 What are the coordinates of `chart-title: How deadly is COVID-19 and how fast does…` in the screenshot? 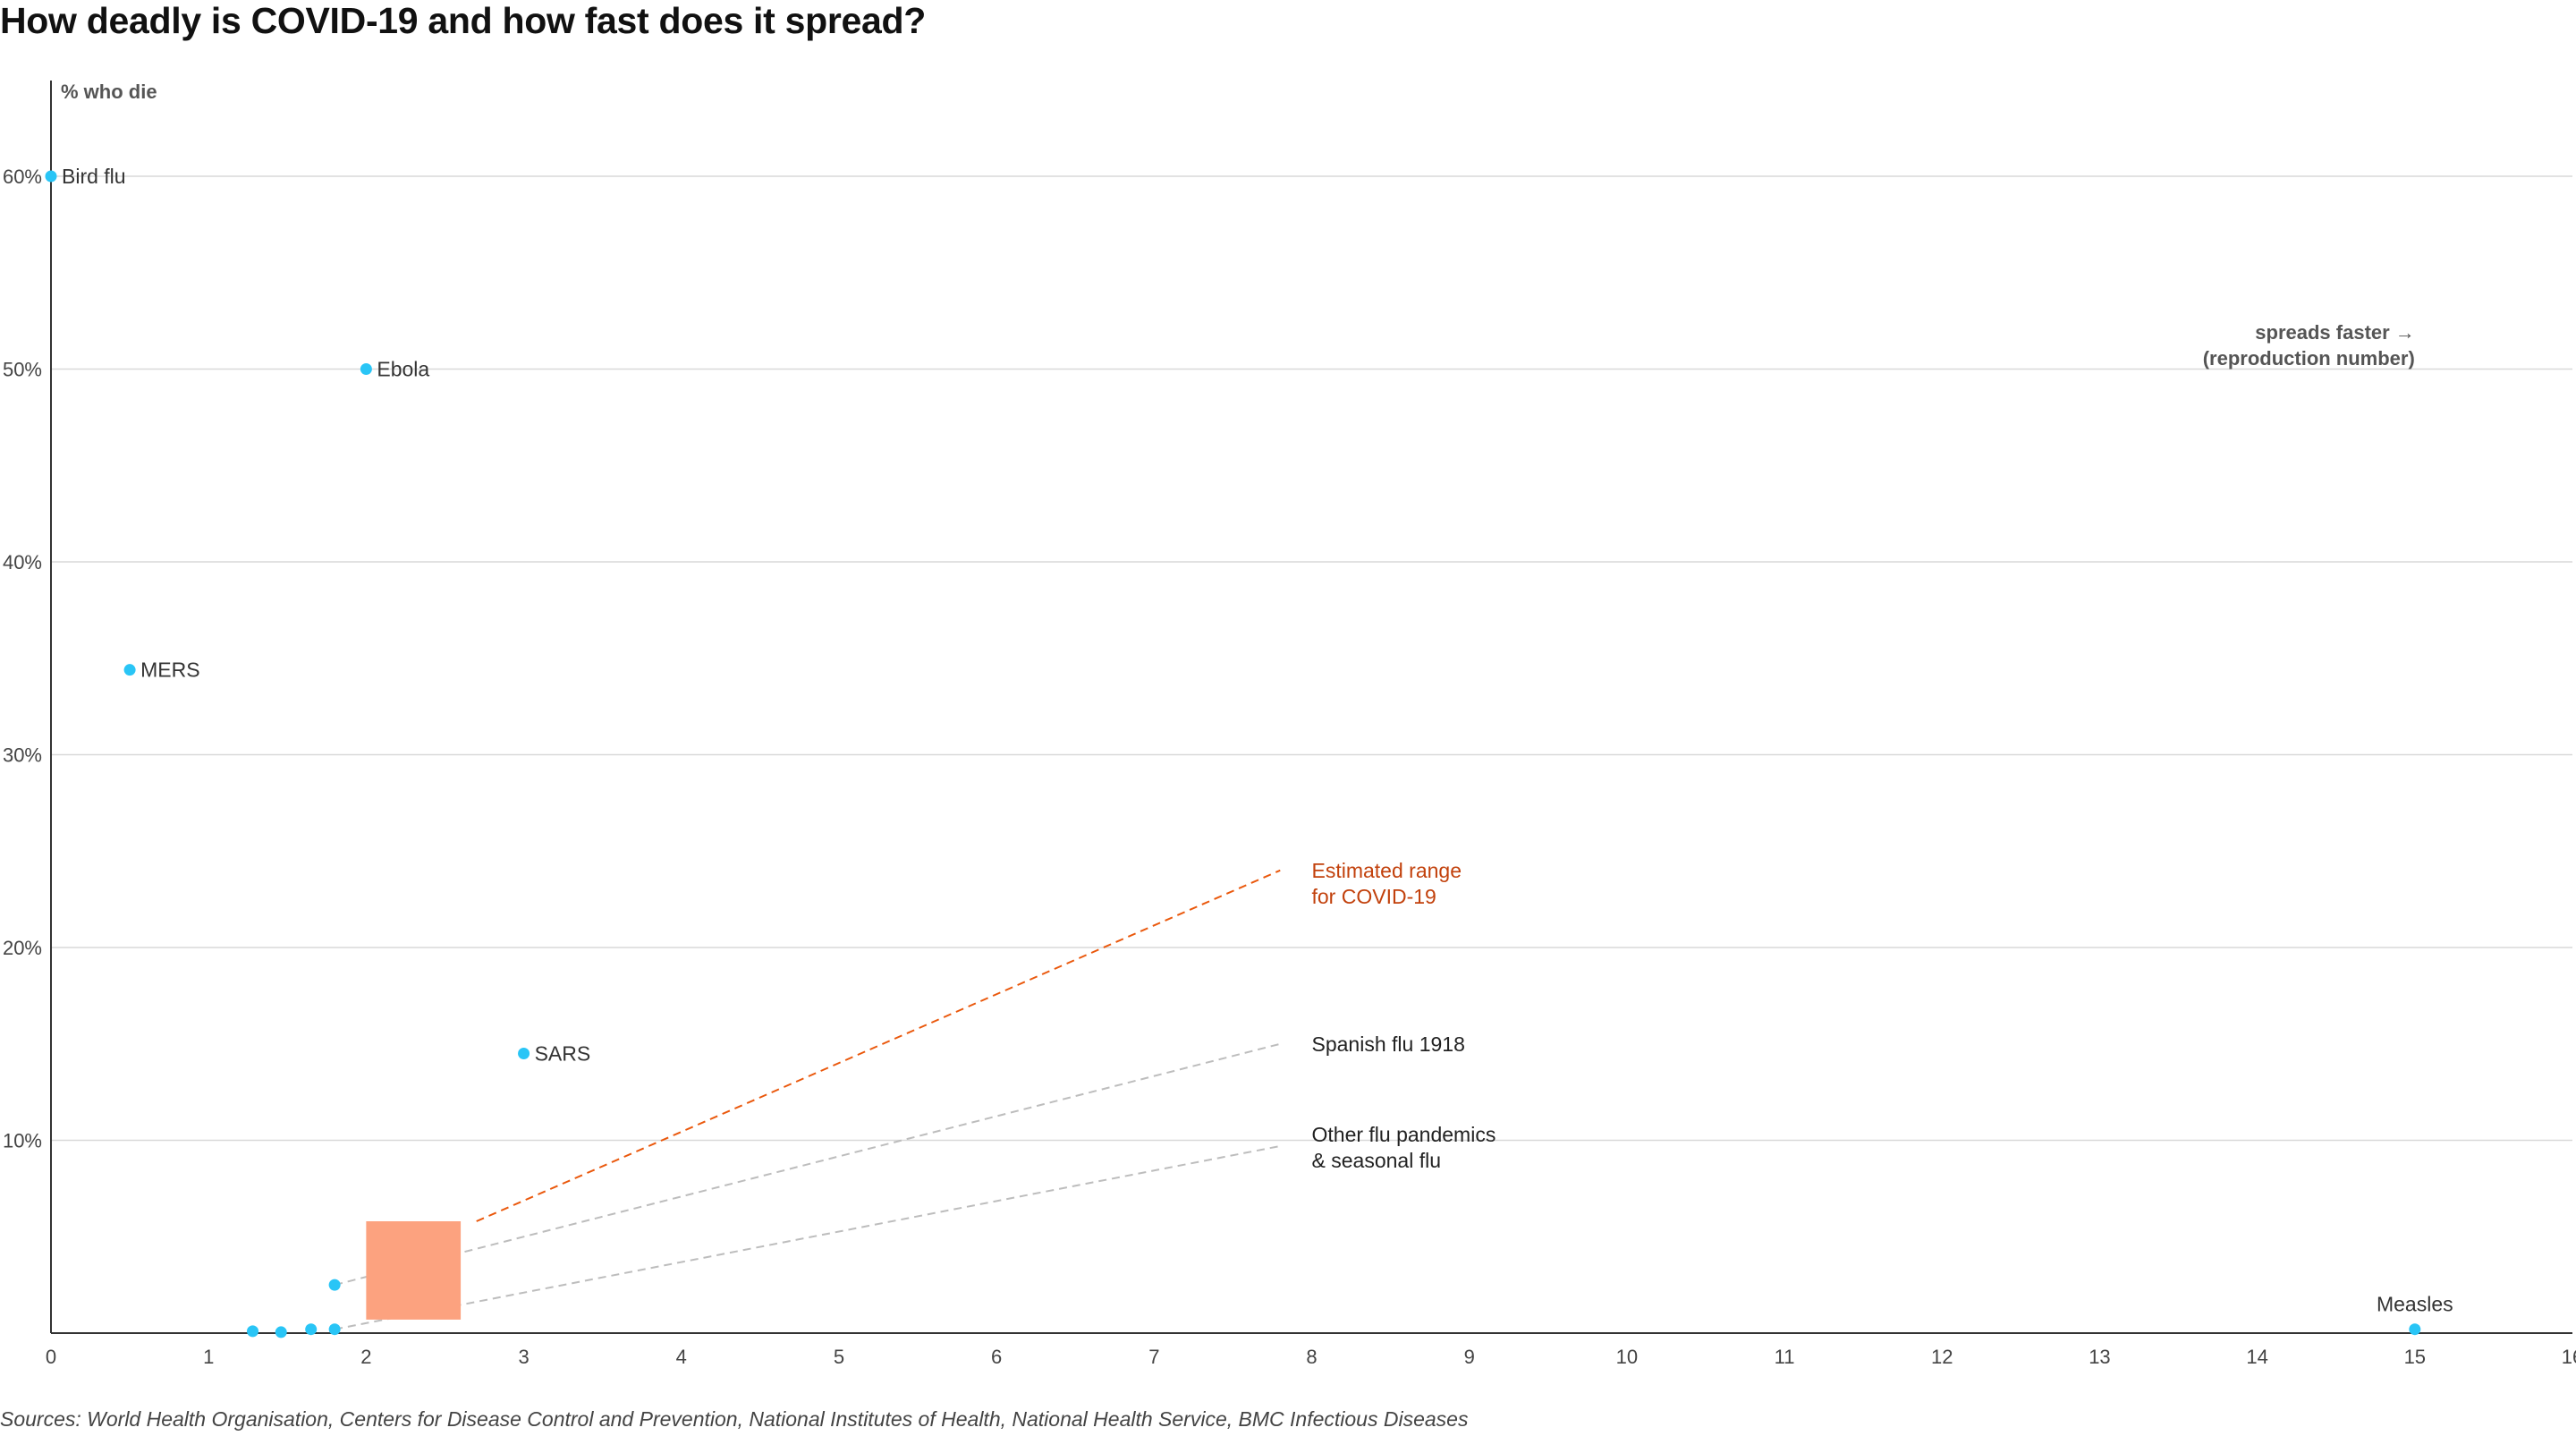 It's located at (463, 21).